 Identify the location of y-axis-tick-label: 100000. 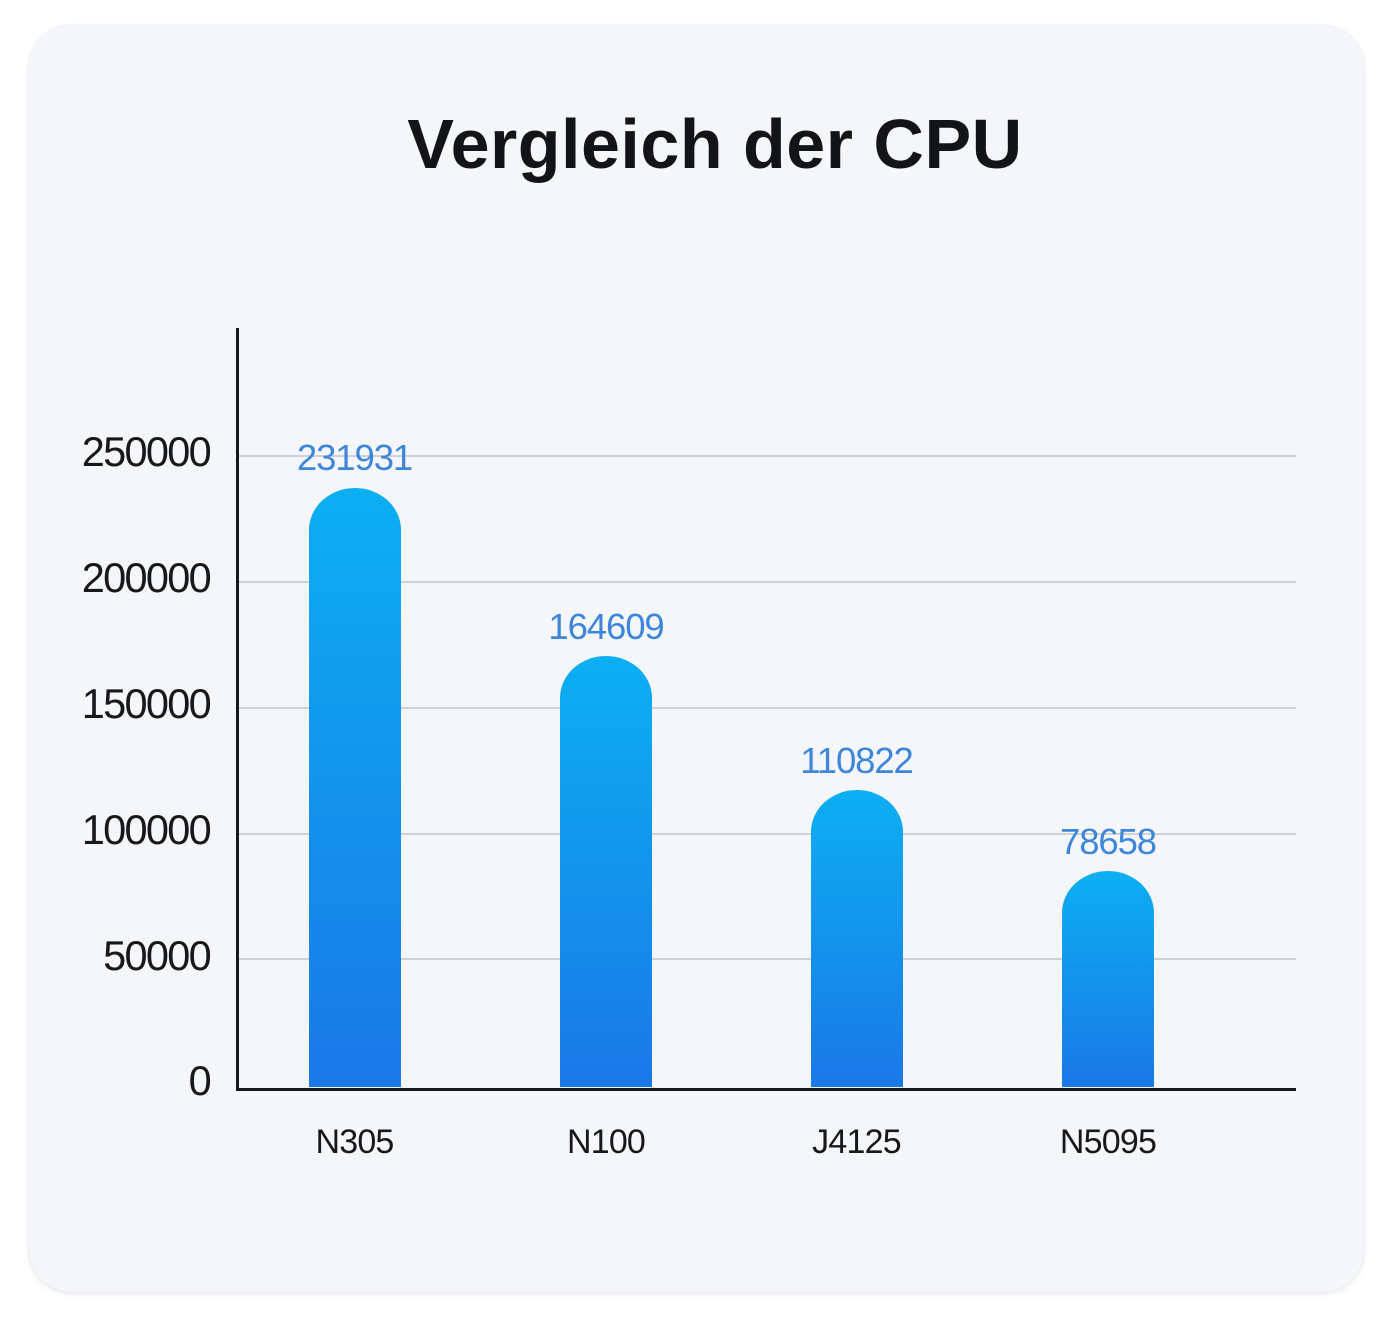
(146, 829).